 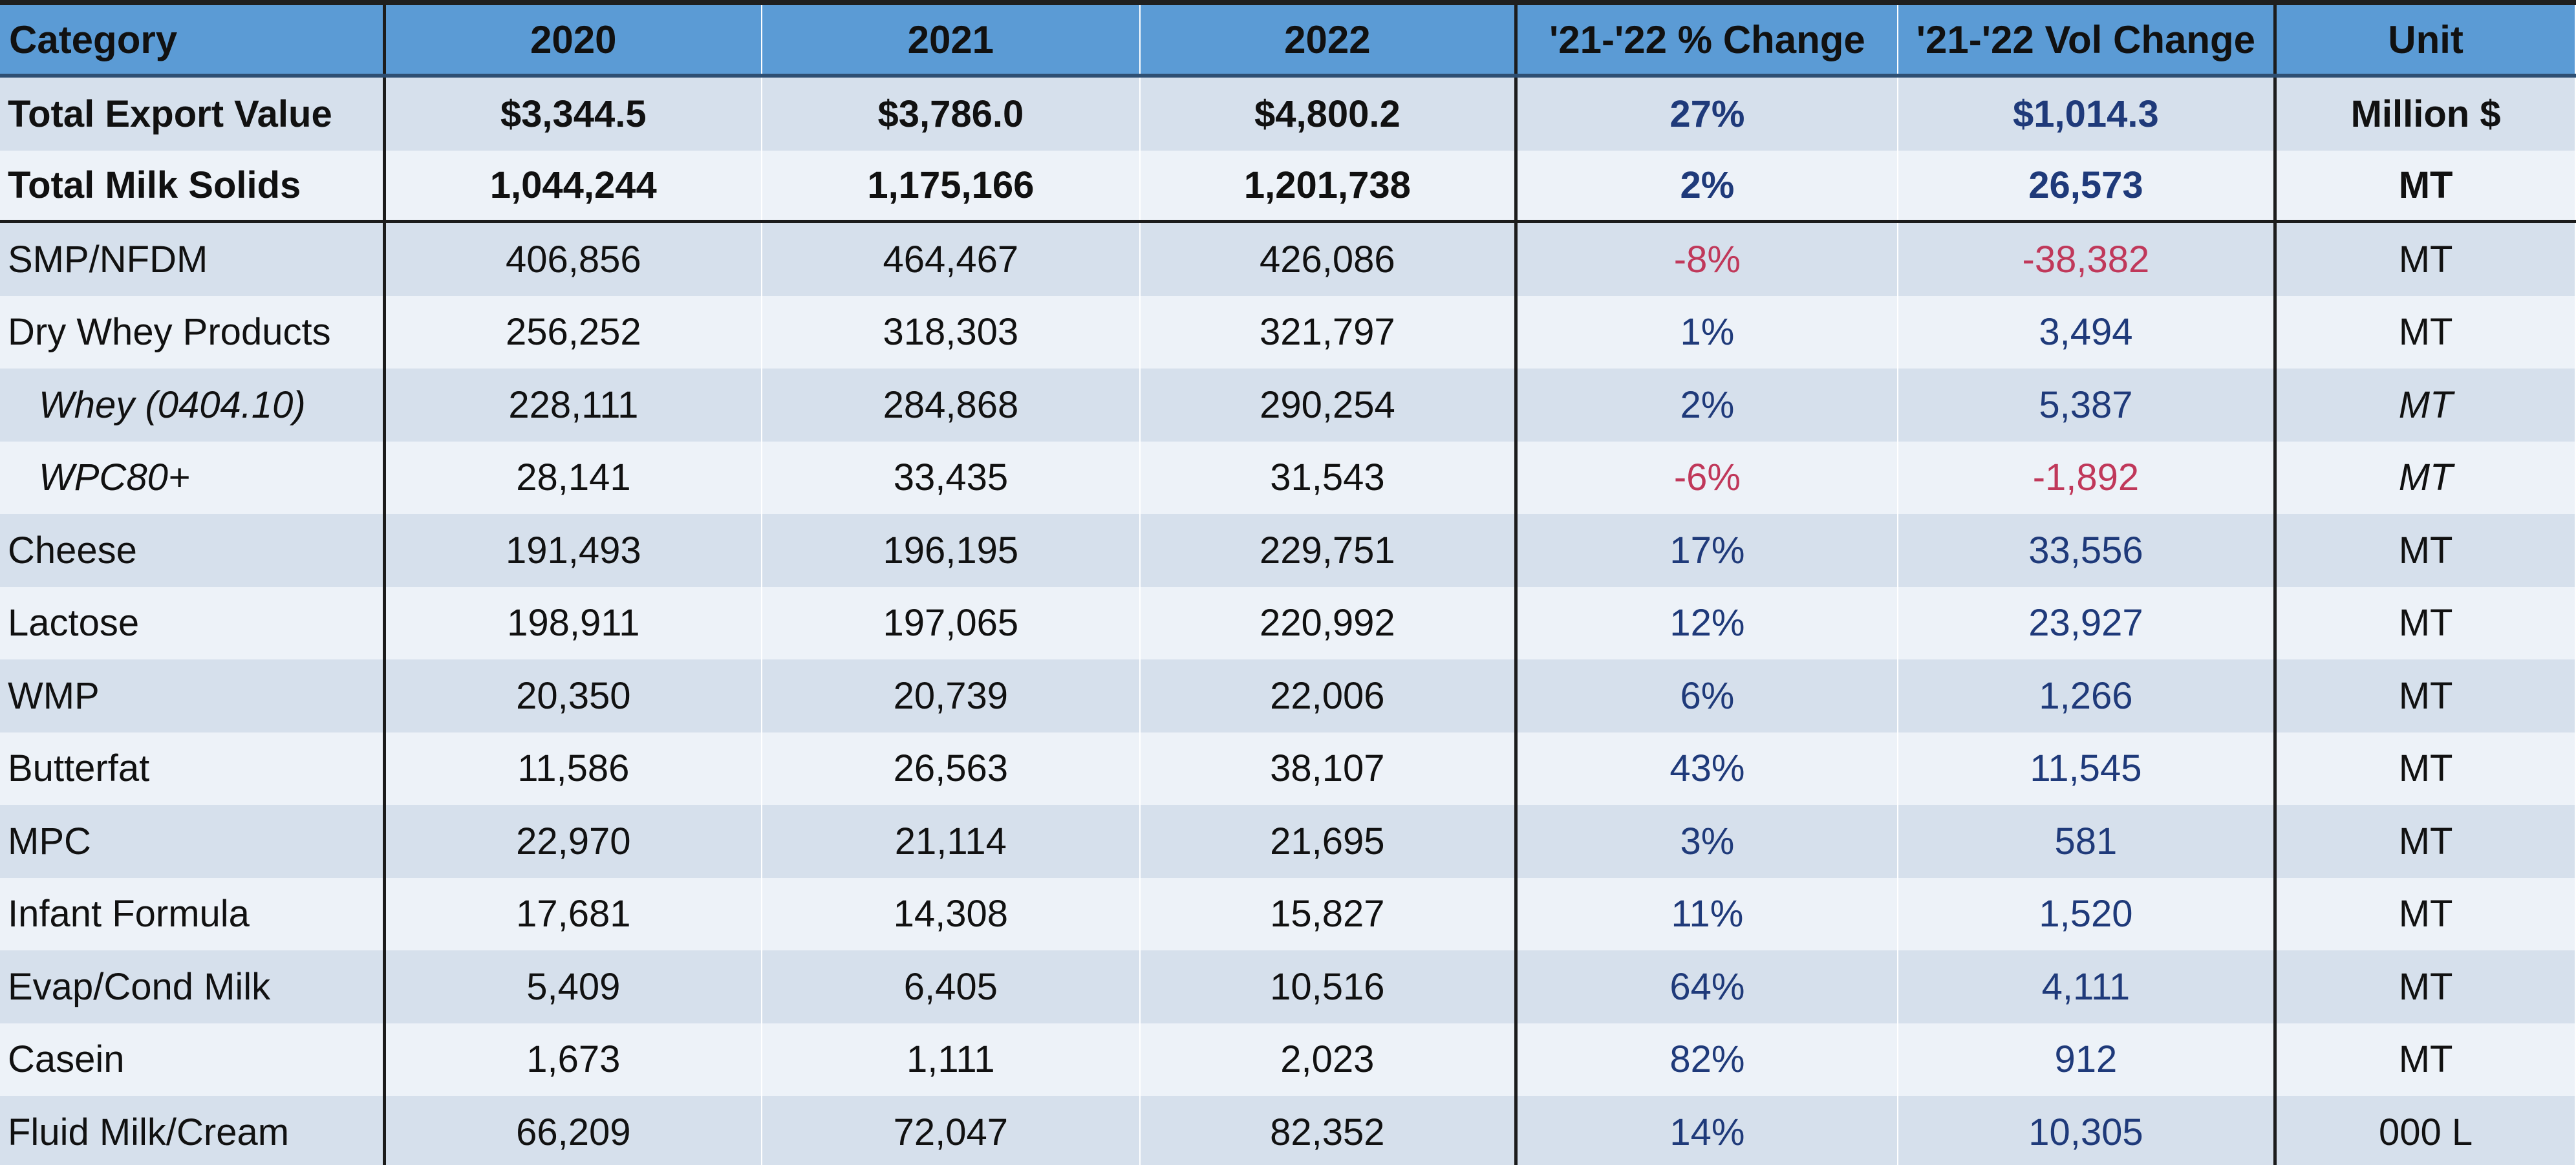 I want to click on header-2022: 2022, so click(x=1330, y=39).